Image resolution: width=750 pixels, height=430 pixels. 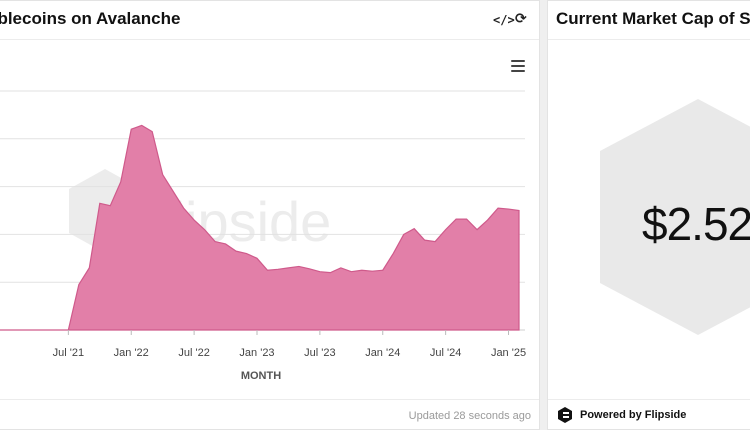 I want to click on x-tick-label: Jul '24, so click(x=445, y=353).